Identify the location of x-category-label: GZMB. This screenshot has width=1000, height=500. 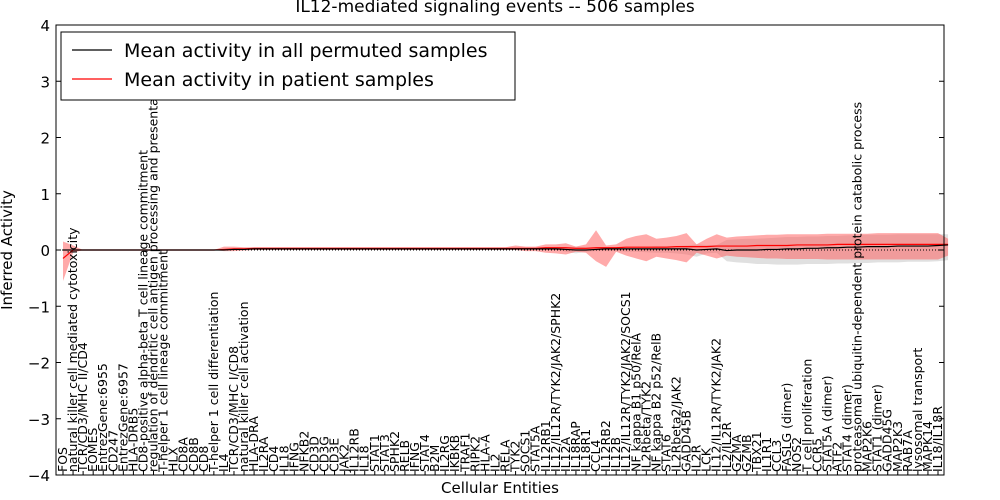
(746, 453).